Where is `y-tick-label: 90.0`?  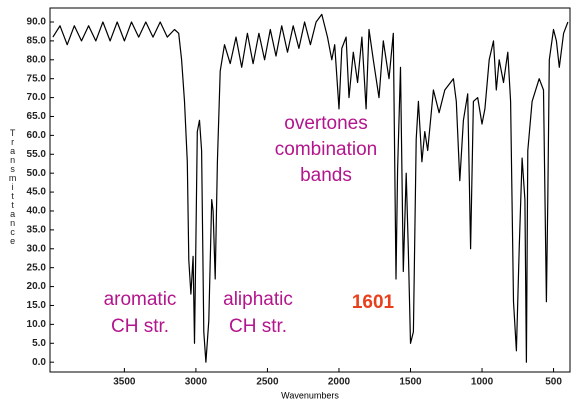 y-tick-label: 90.0 is located at coordinates (37, 22).